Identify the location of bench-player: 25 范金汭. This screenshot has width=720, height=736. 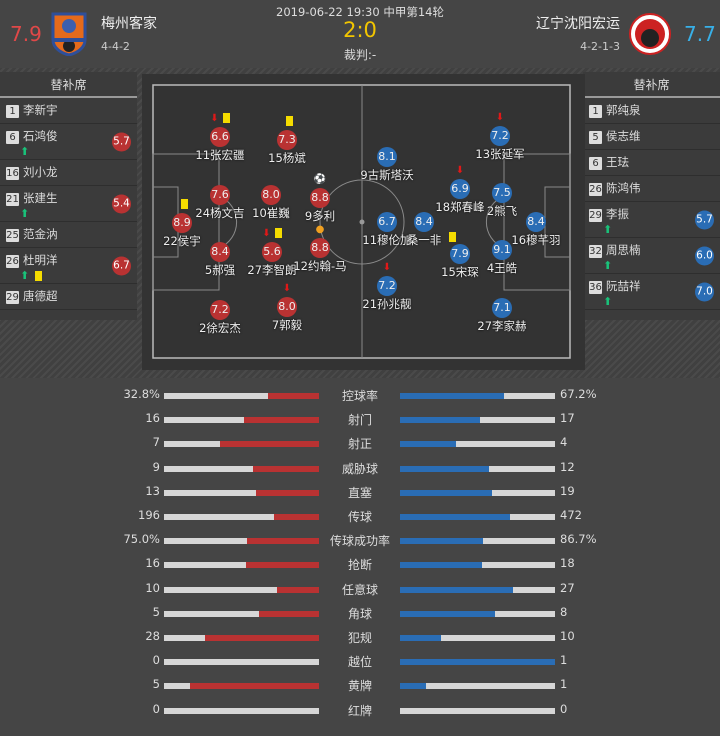
(68, 235).